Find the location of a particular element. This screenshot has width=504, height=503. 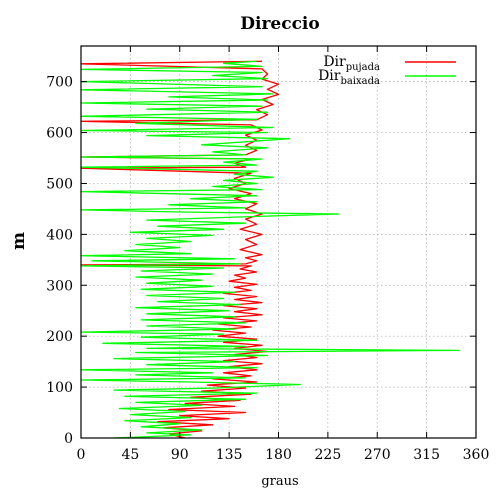

legend-label-pujada: Dirpujada is located at coordinates (351, 63).